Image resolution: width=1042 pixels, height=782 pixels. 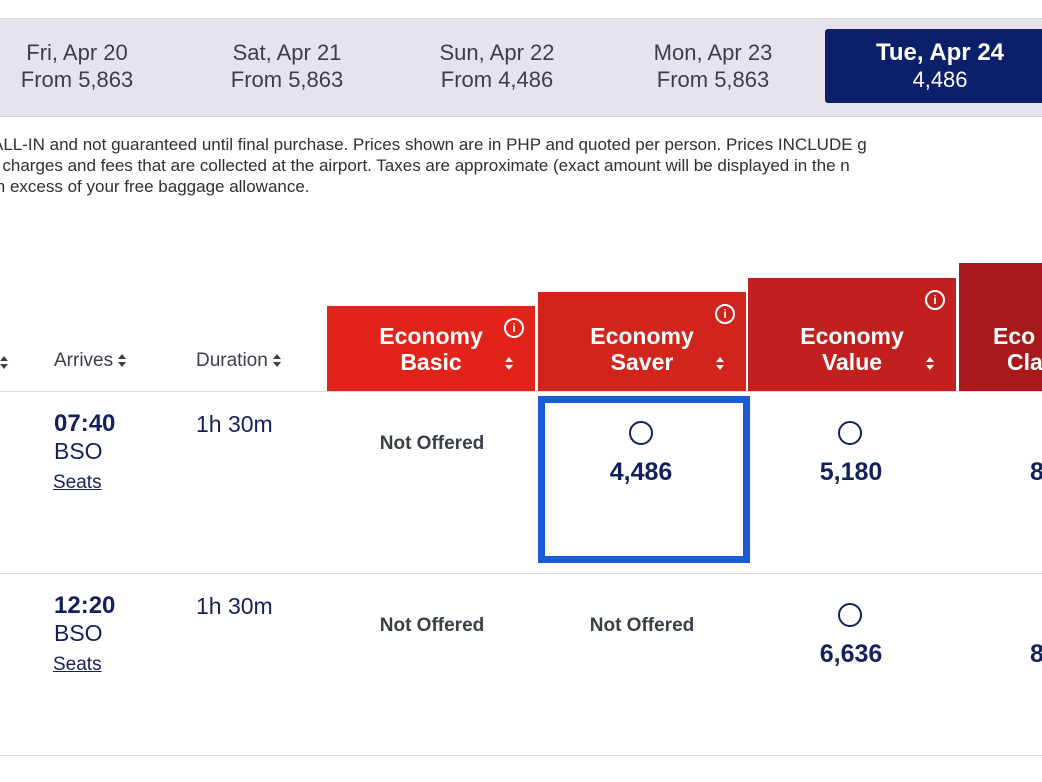 I want to click on column-header-duration: Duration, so click(x=239, y=361).